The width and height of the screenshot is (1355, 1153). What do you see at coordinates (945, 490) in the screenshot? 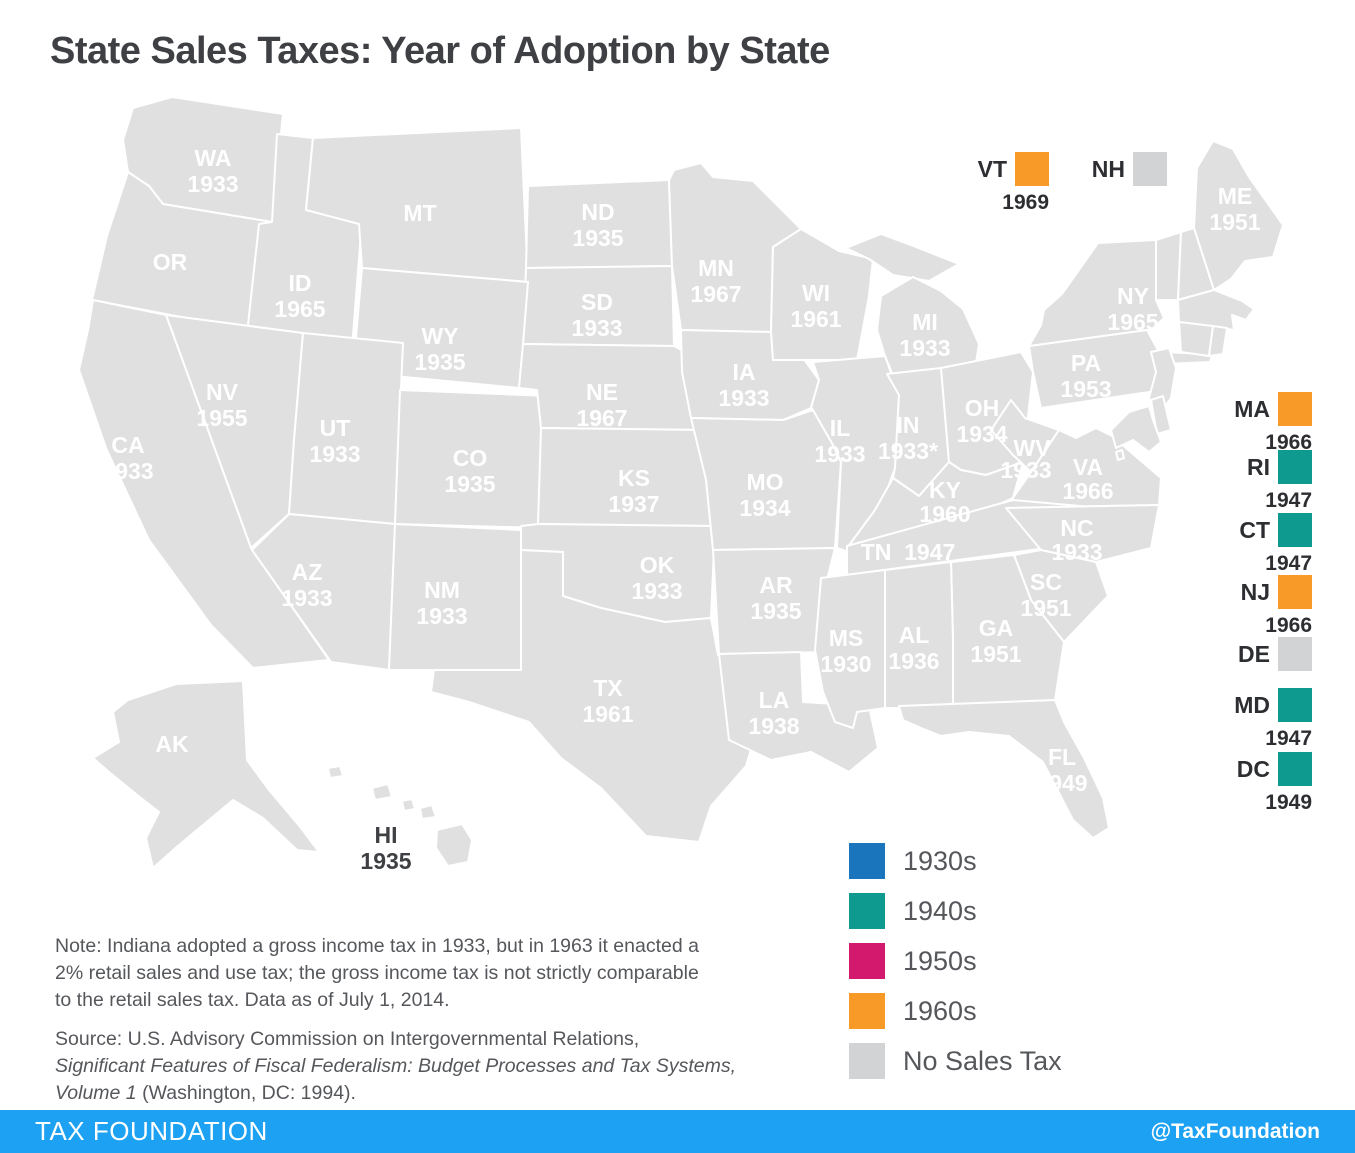
I see `svg-text: KY` at bounding box center [945, 490].